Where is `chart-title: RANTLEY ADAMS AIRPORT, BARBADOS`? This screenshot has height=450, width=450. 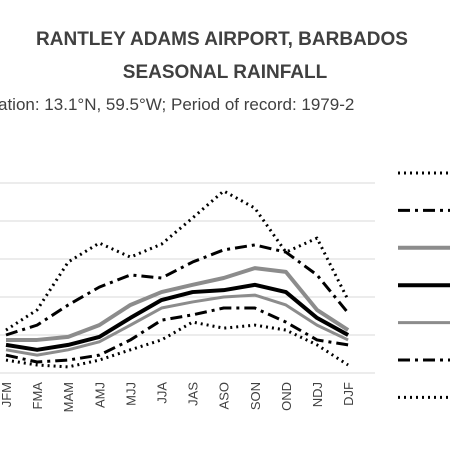 chart-title: RANTLEY ADAMS AIRPORT, BARBADOS is located at coordinates (222, 39).